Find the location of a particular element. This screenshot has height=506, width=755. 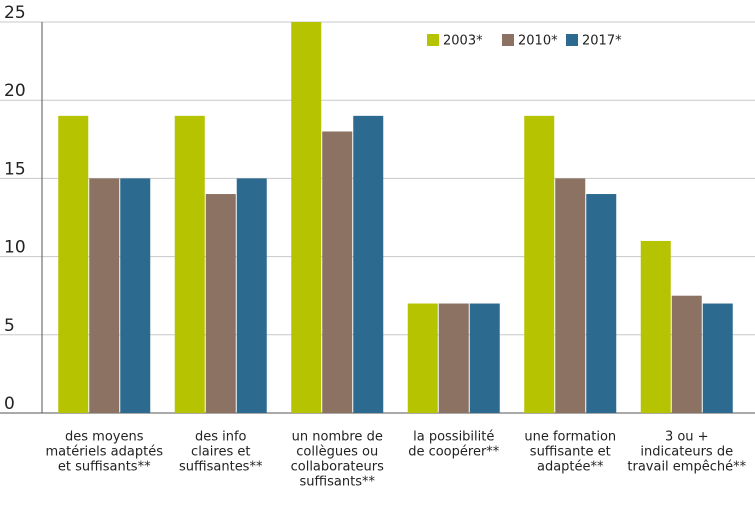

x-tick-label: suffisants** is located at coordinates (338, 482).